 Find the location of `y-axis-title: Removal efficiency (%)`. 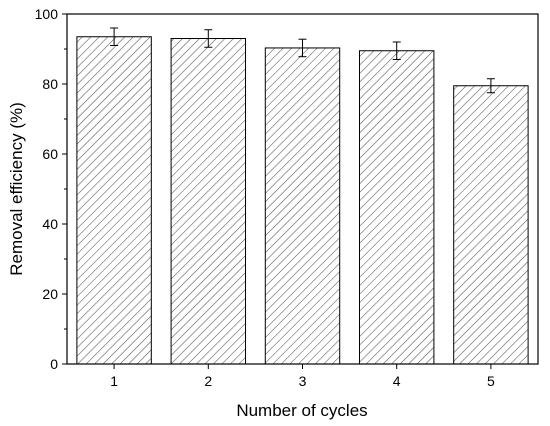

y-axis-title: Removal efficiency (%) is located at coordinates (16, 189).